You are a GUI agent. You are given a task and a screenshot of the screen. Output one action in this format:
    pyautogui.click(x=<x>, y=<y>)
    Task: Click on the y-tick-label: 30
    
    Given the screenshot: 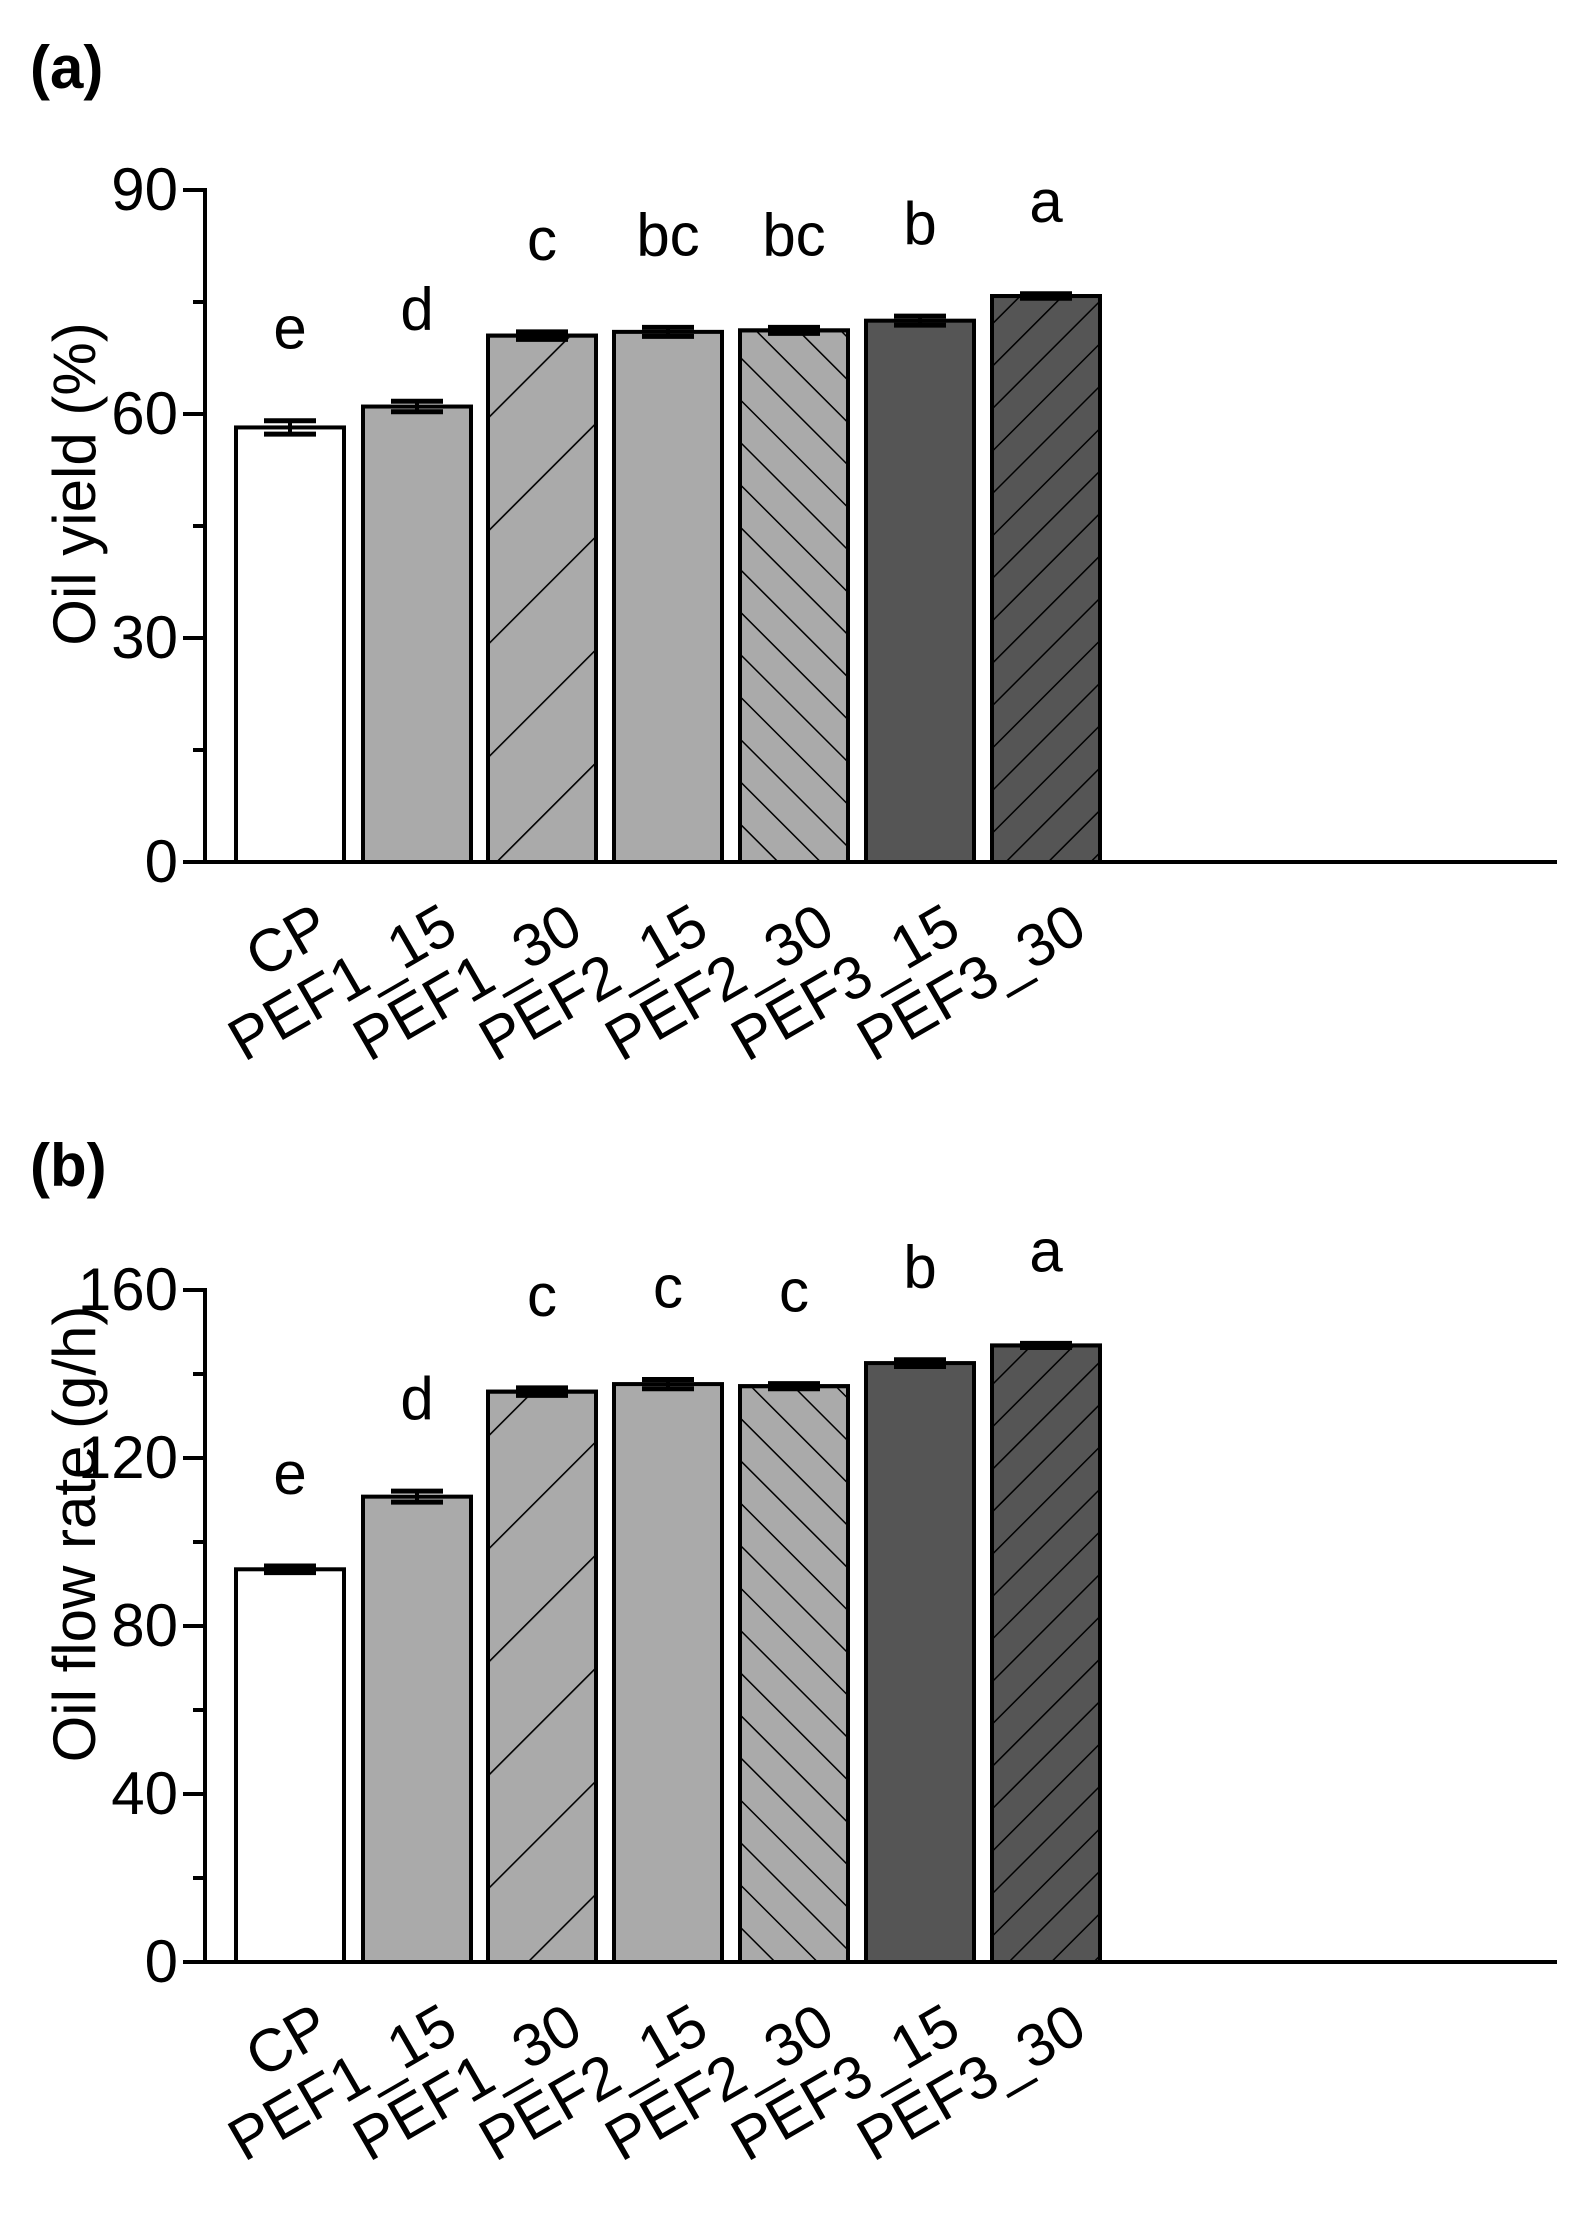 What is the action you would take?
    pyautogui.click(x=144, y=637)
    